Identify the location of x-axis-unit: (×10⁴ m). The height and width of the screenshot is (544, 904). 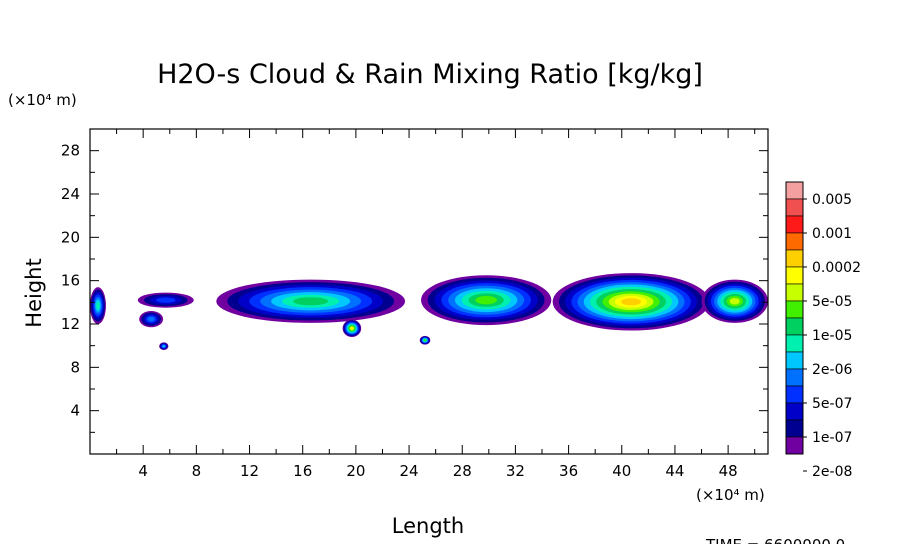
(730, 495).